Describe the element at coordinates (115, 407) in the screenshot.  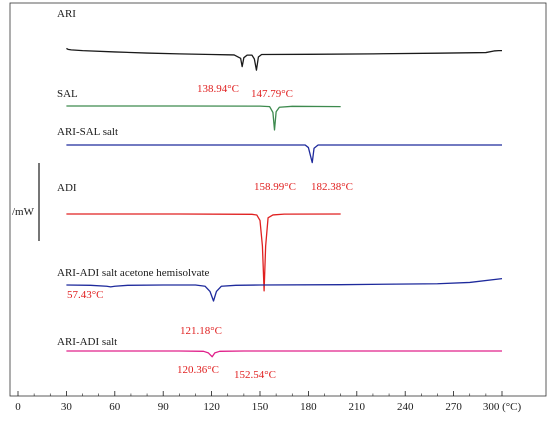
I see `x-tick-label: 60` at that location.